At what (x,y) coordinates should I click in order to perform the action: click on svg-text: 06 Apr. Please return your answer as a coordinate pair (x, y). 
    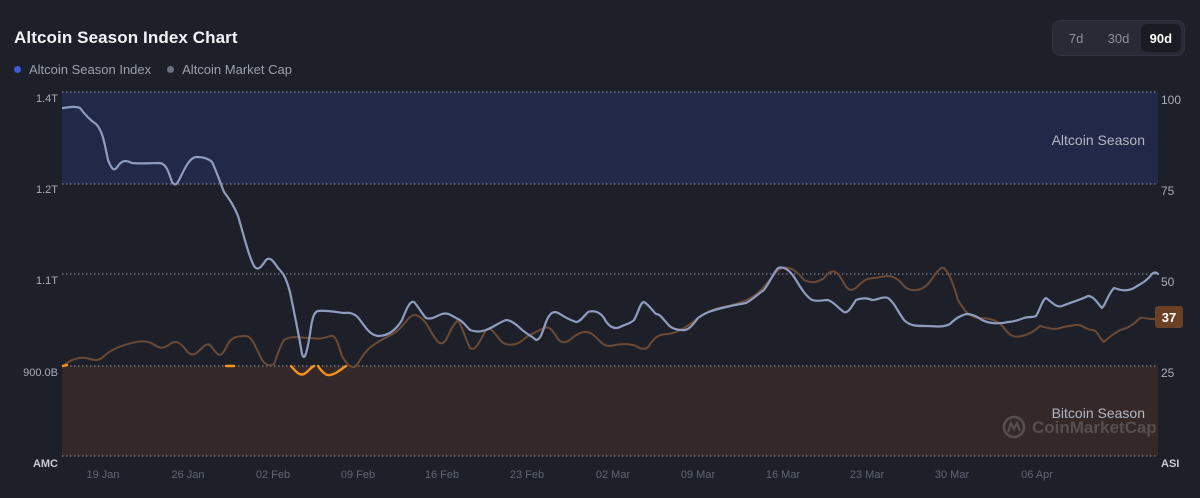
    Looking at the image, I should click on (1037, 475).